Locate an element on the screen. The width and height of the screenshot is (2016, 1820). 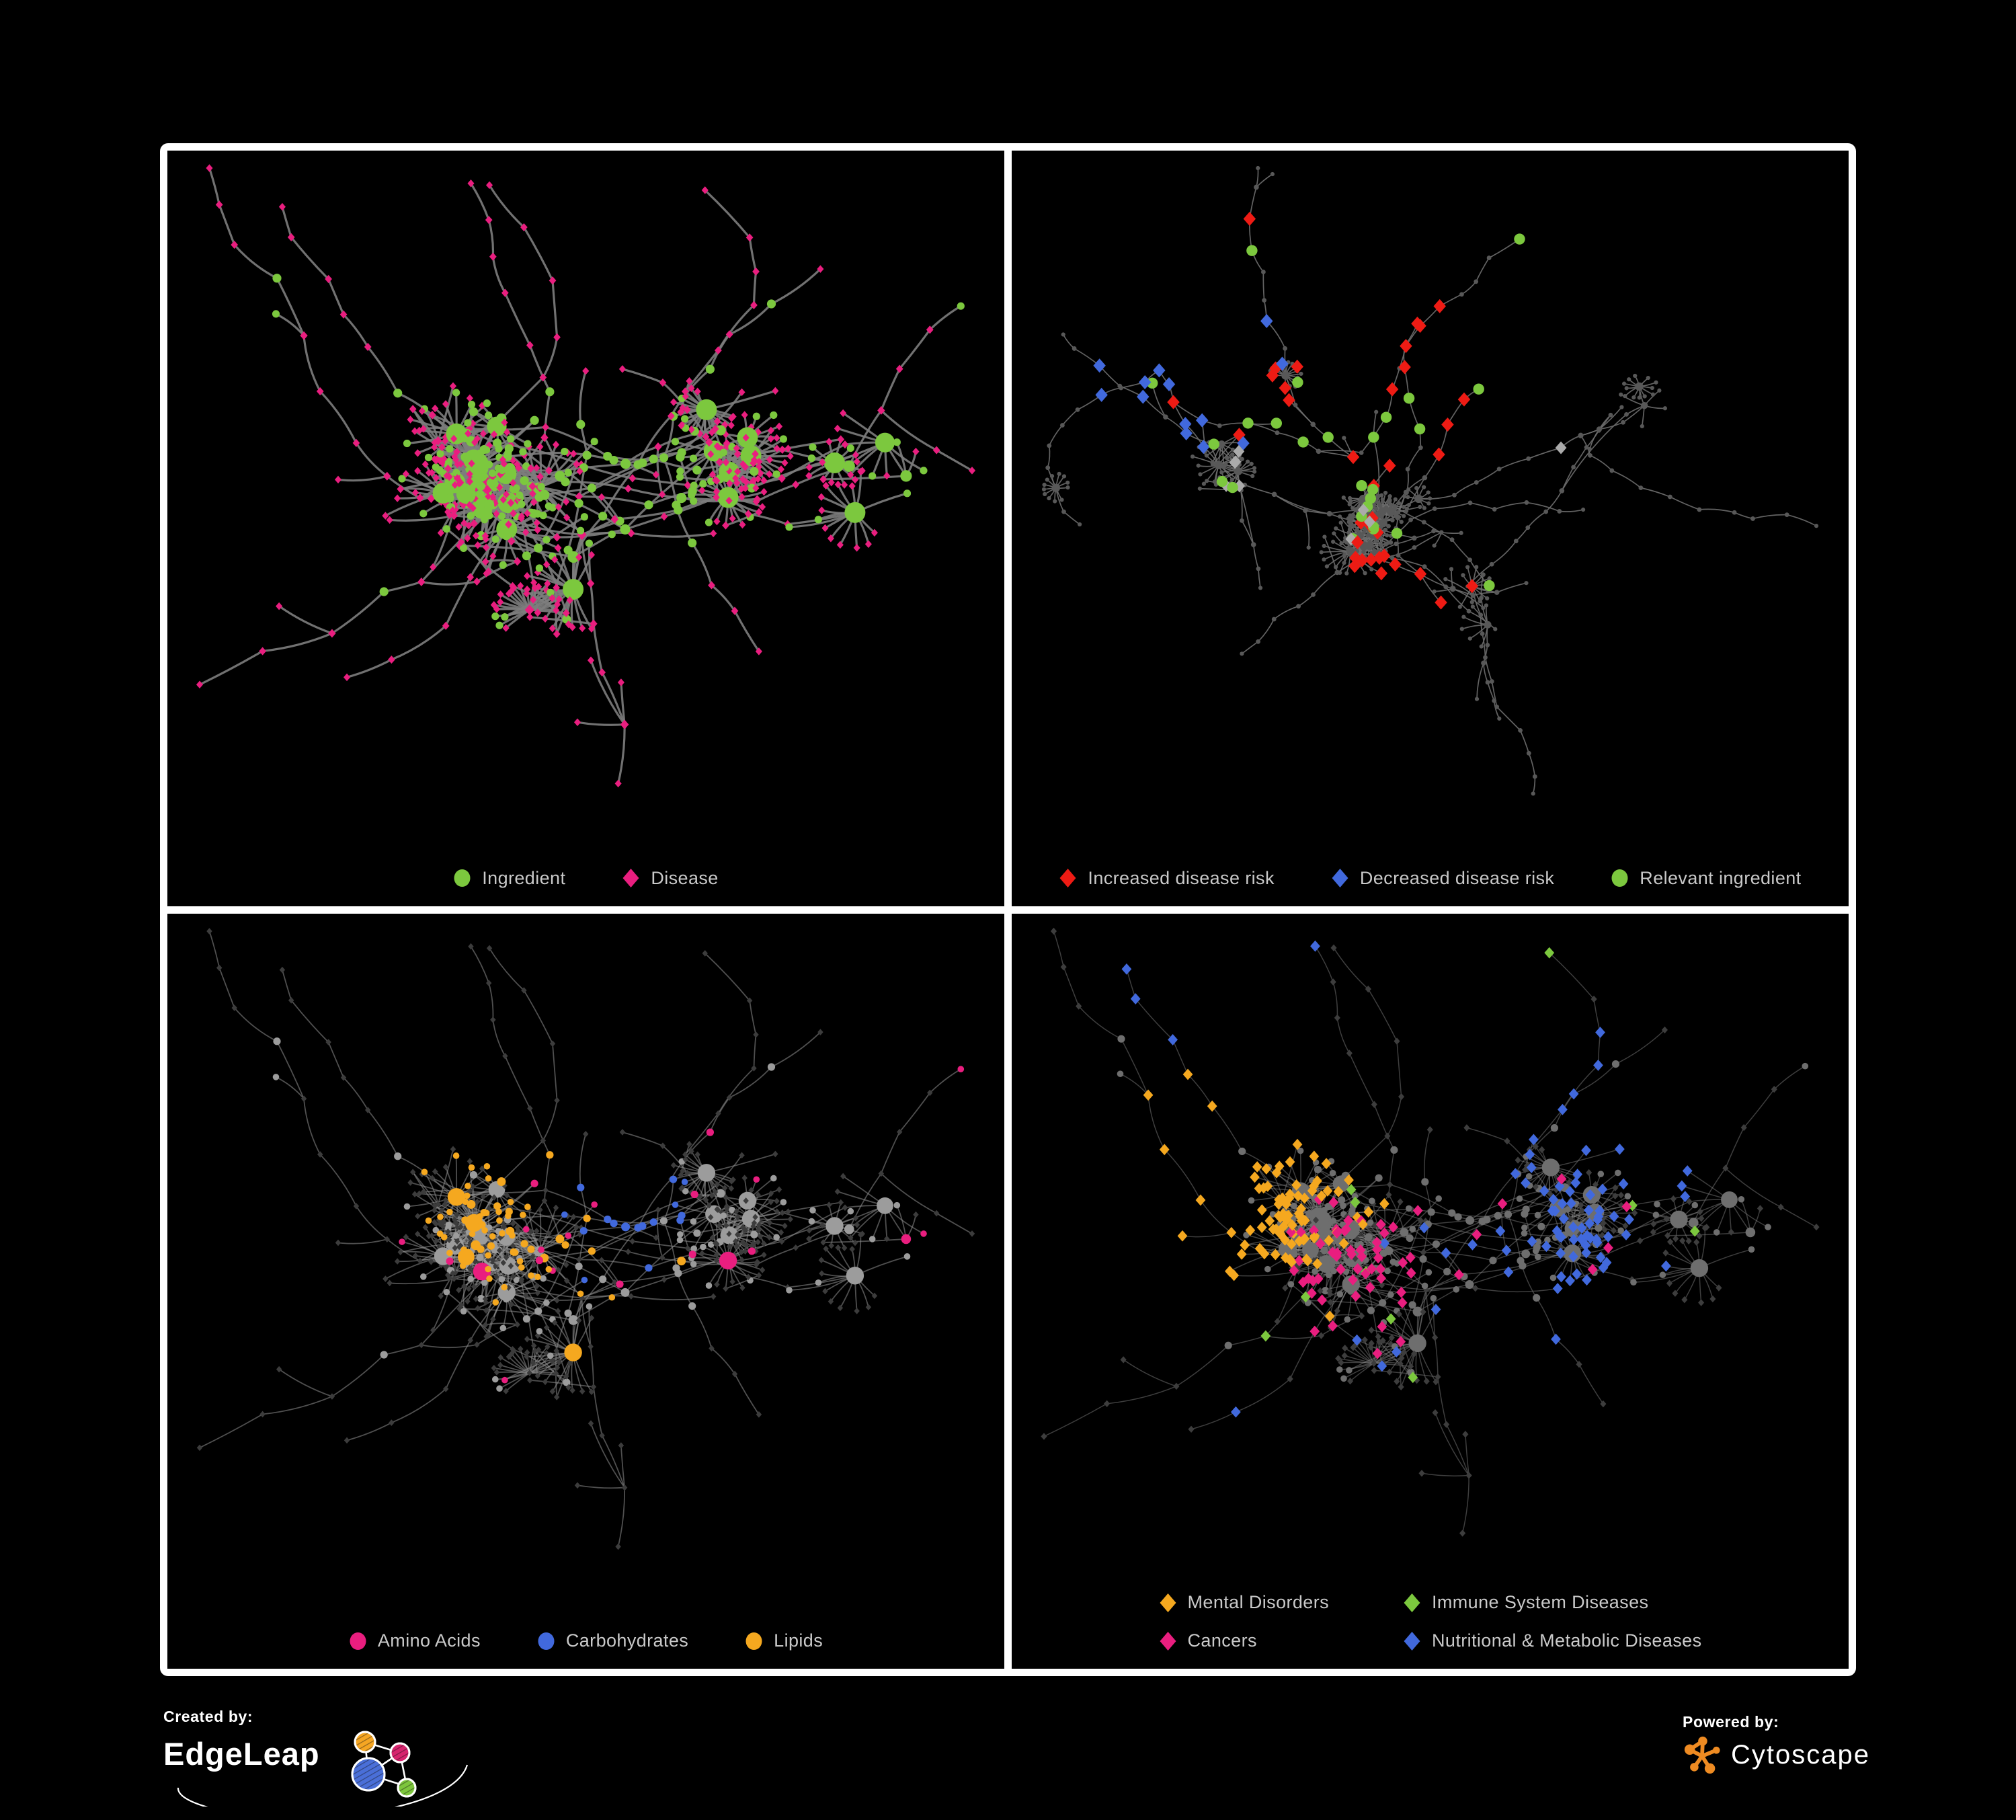
legend-item: Relevant ingredient is located at coordinates (1706, 878).